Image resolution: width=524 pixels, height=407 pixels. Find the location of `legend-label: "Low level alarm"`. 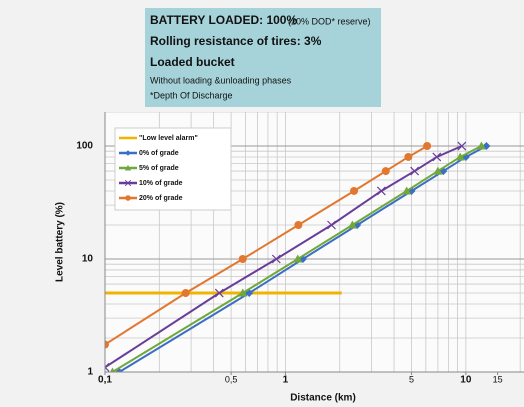

legend-label: "Low level alarm" is located at coordinates (168, 138).